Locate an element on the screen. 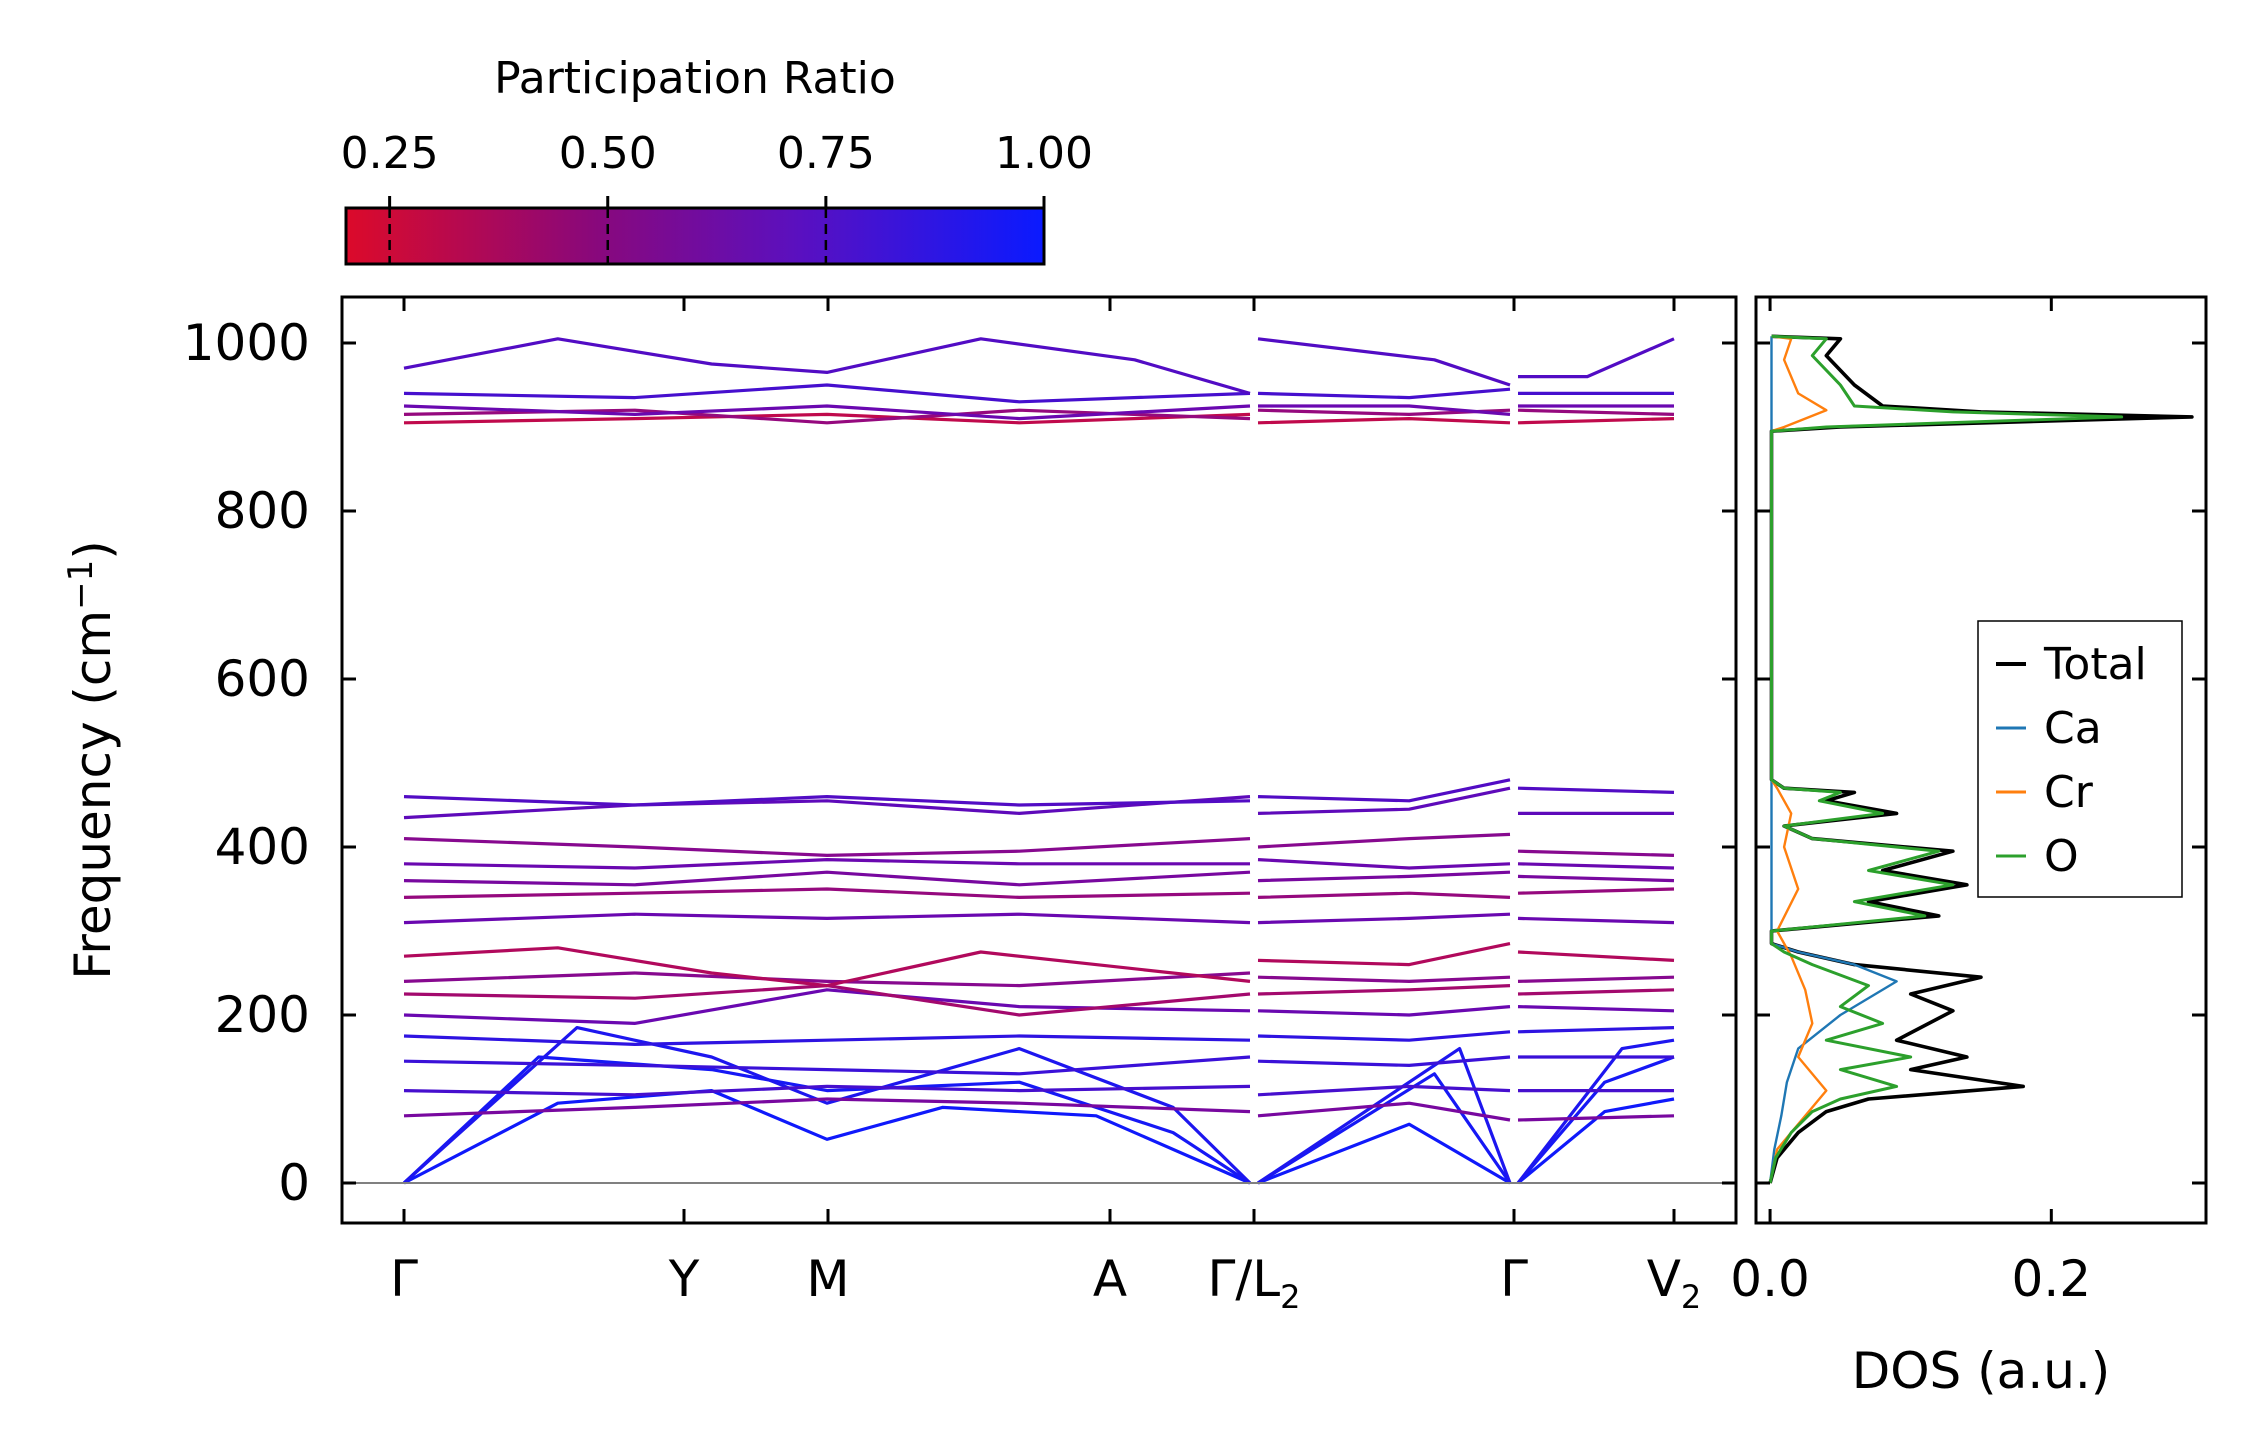  kpoint-label: M is located at coordinates (827, 1279).